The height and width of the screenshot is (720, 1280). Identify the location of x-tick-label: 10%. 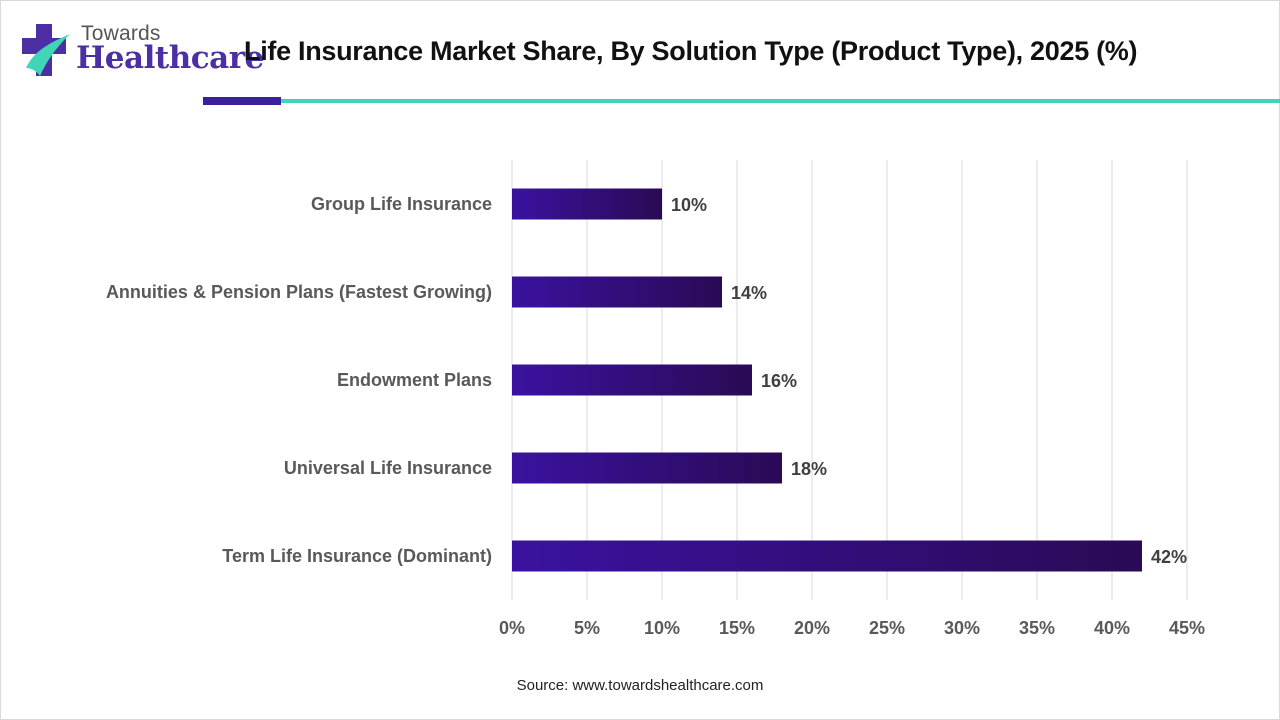
(662, 628).